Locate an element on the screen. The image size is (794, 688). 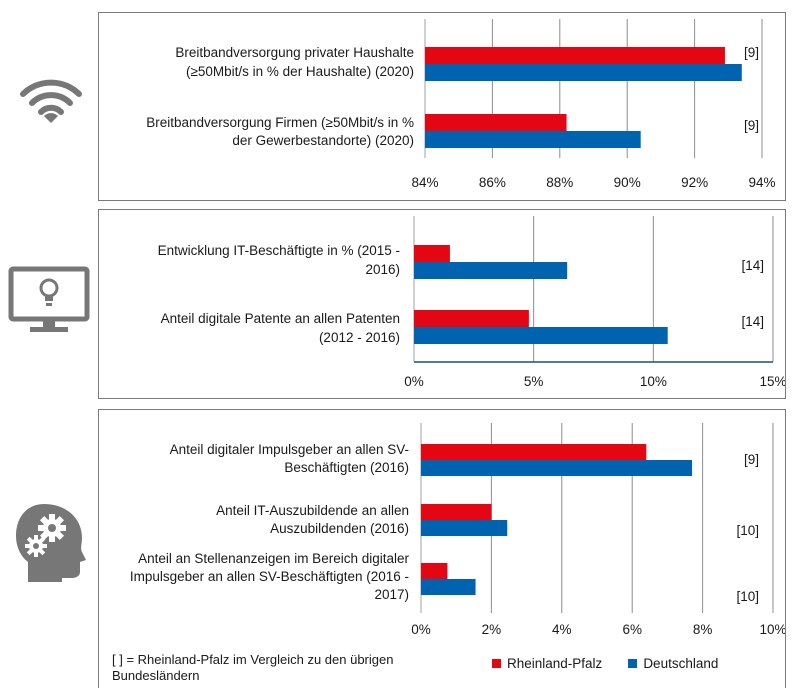
tick-label: 15% is located at coordinates (772, 381).